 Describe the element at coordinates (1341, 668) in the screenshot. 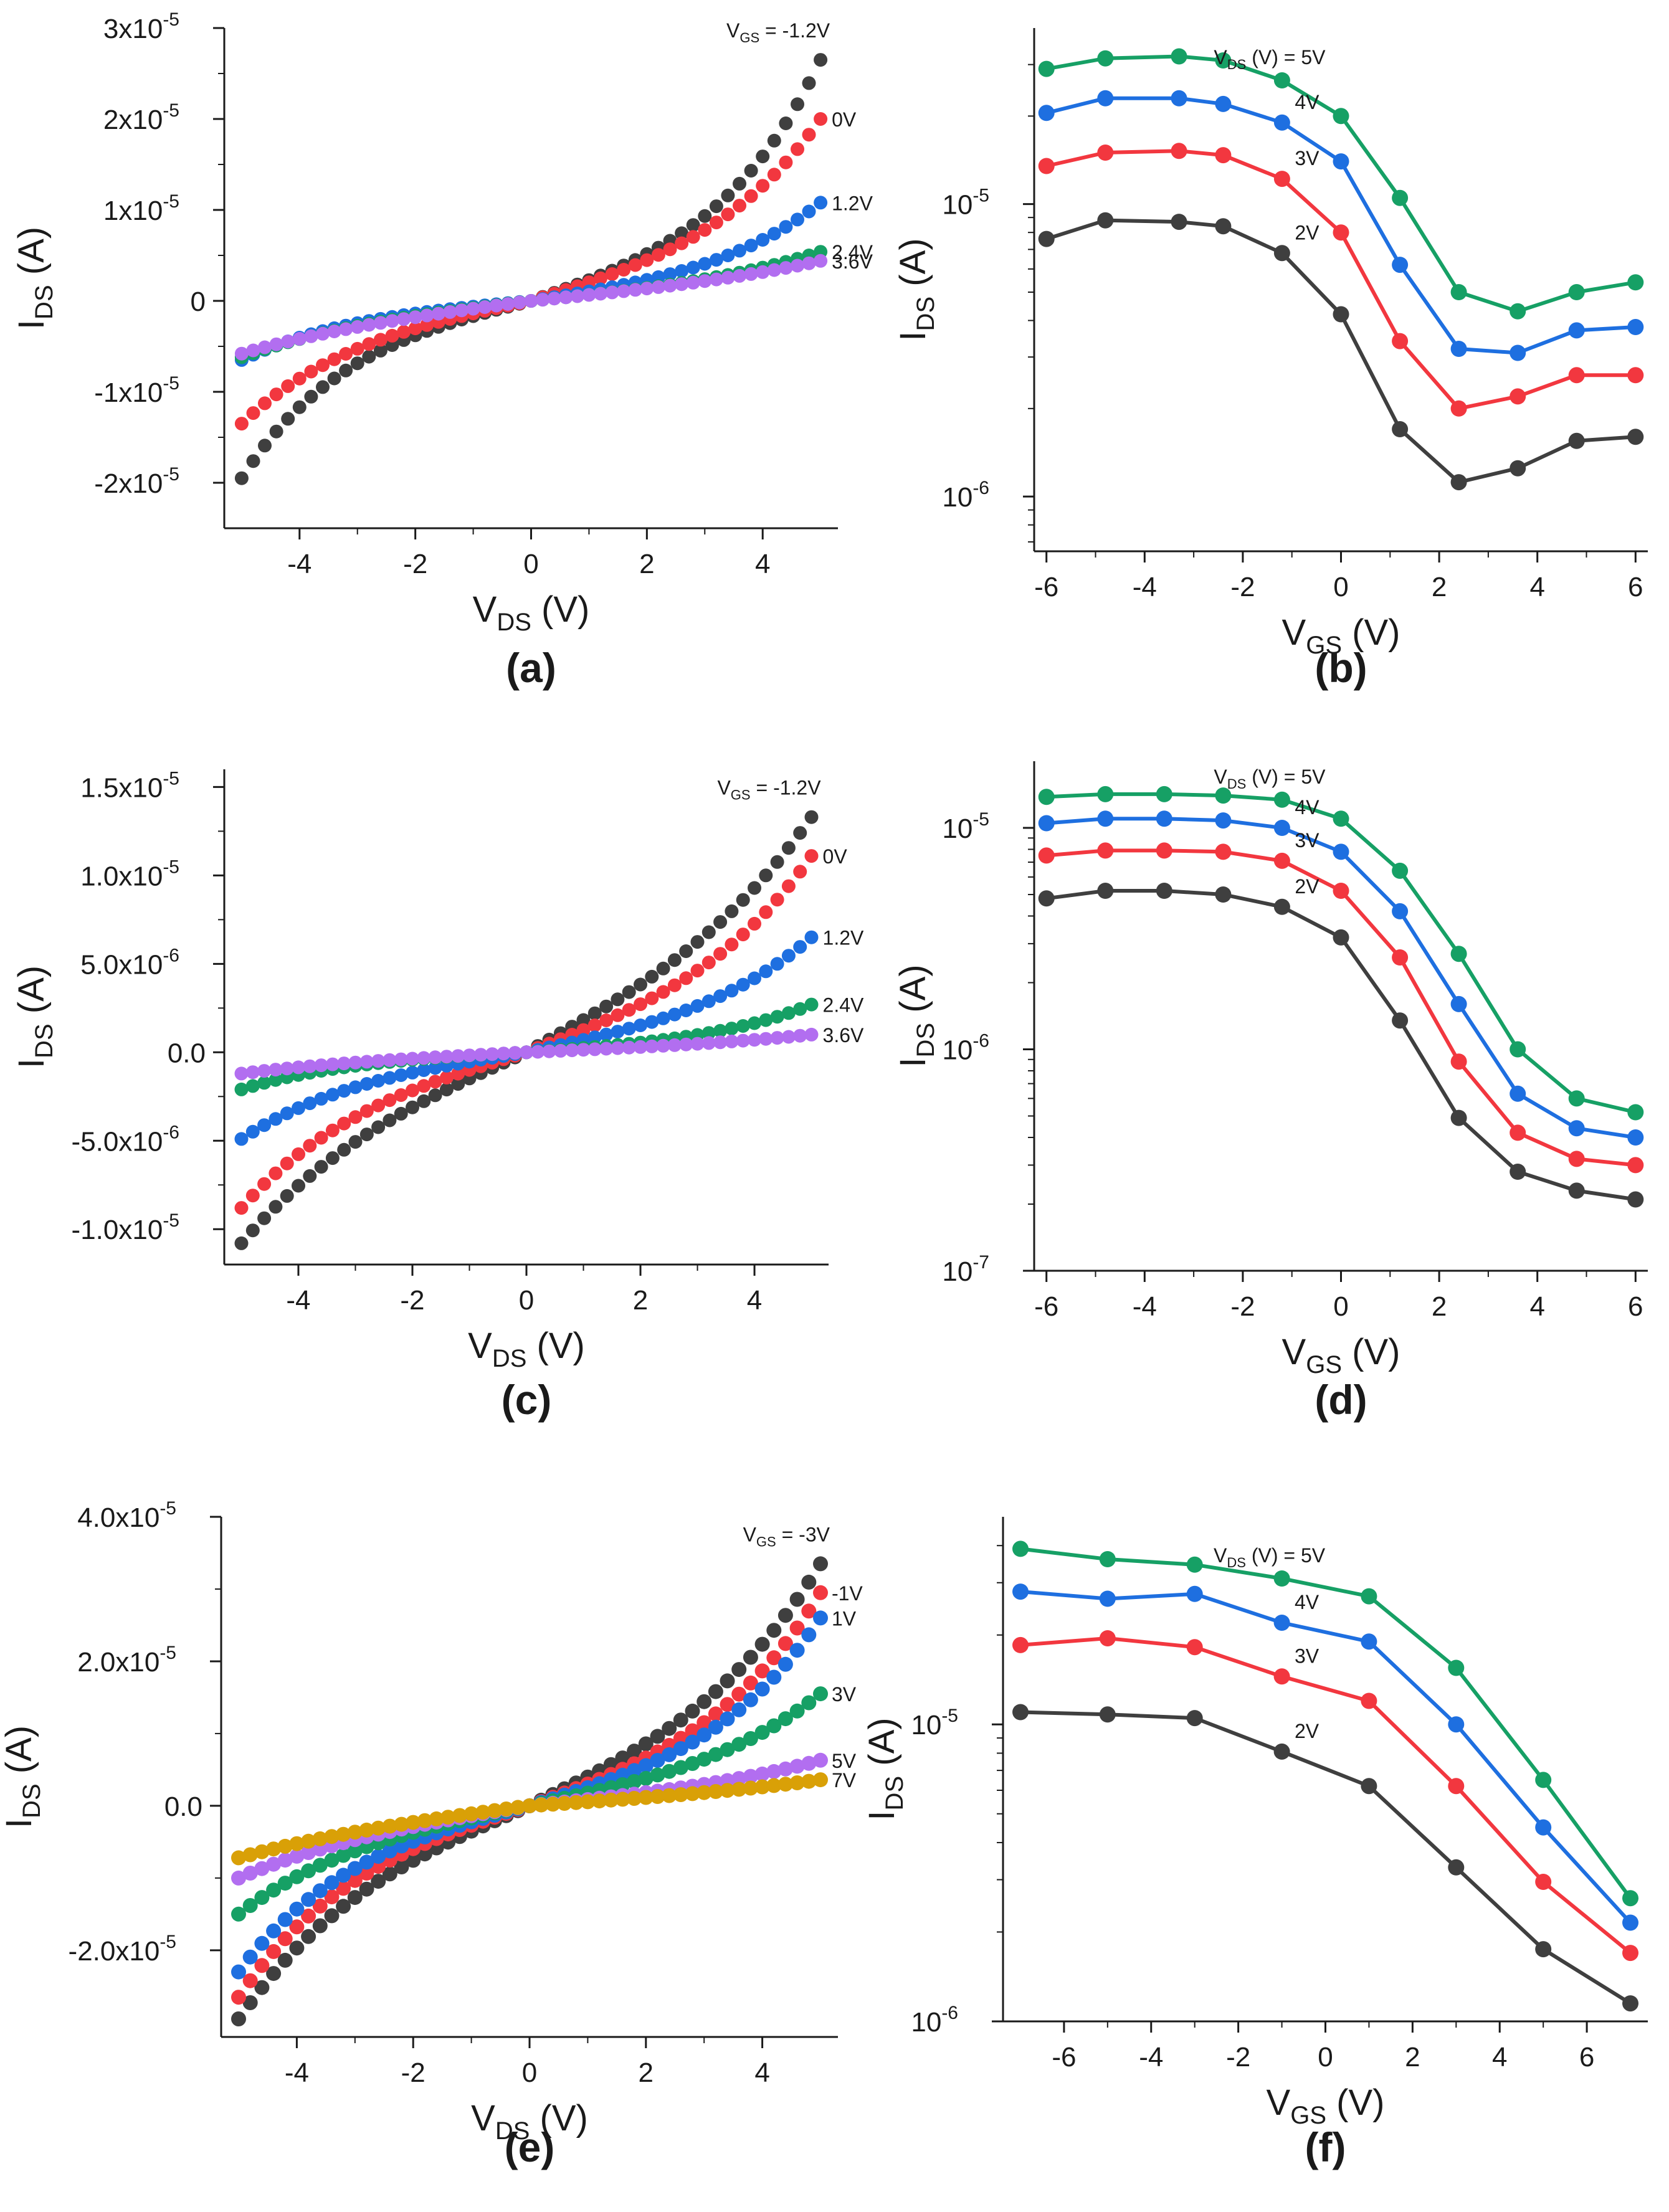

I see `panel-letter: (b)` at that location.